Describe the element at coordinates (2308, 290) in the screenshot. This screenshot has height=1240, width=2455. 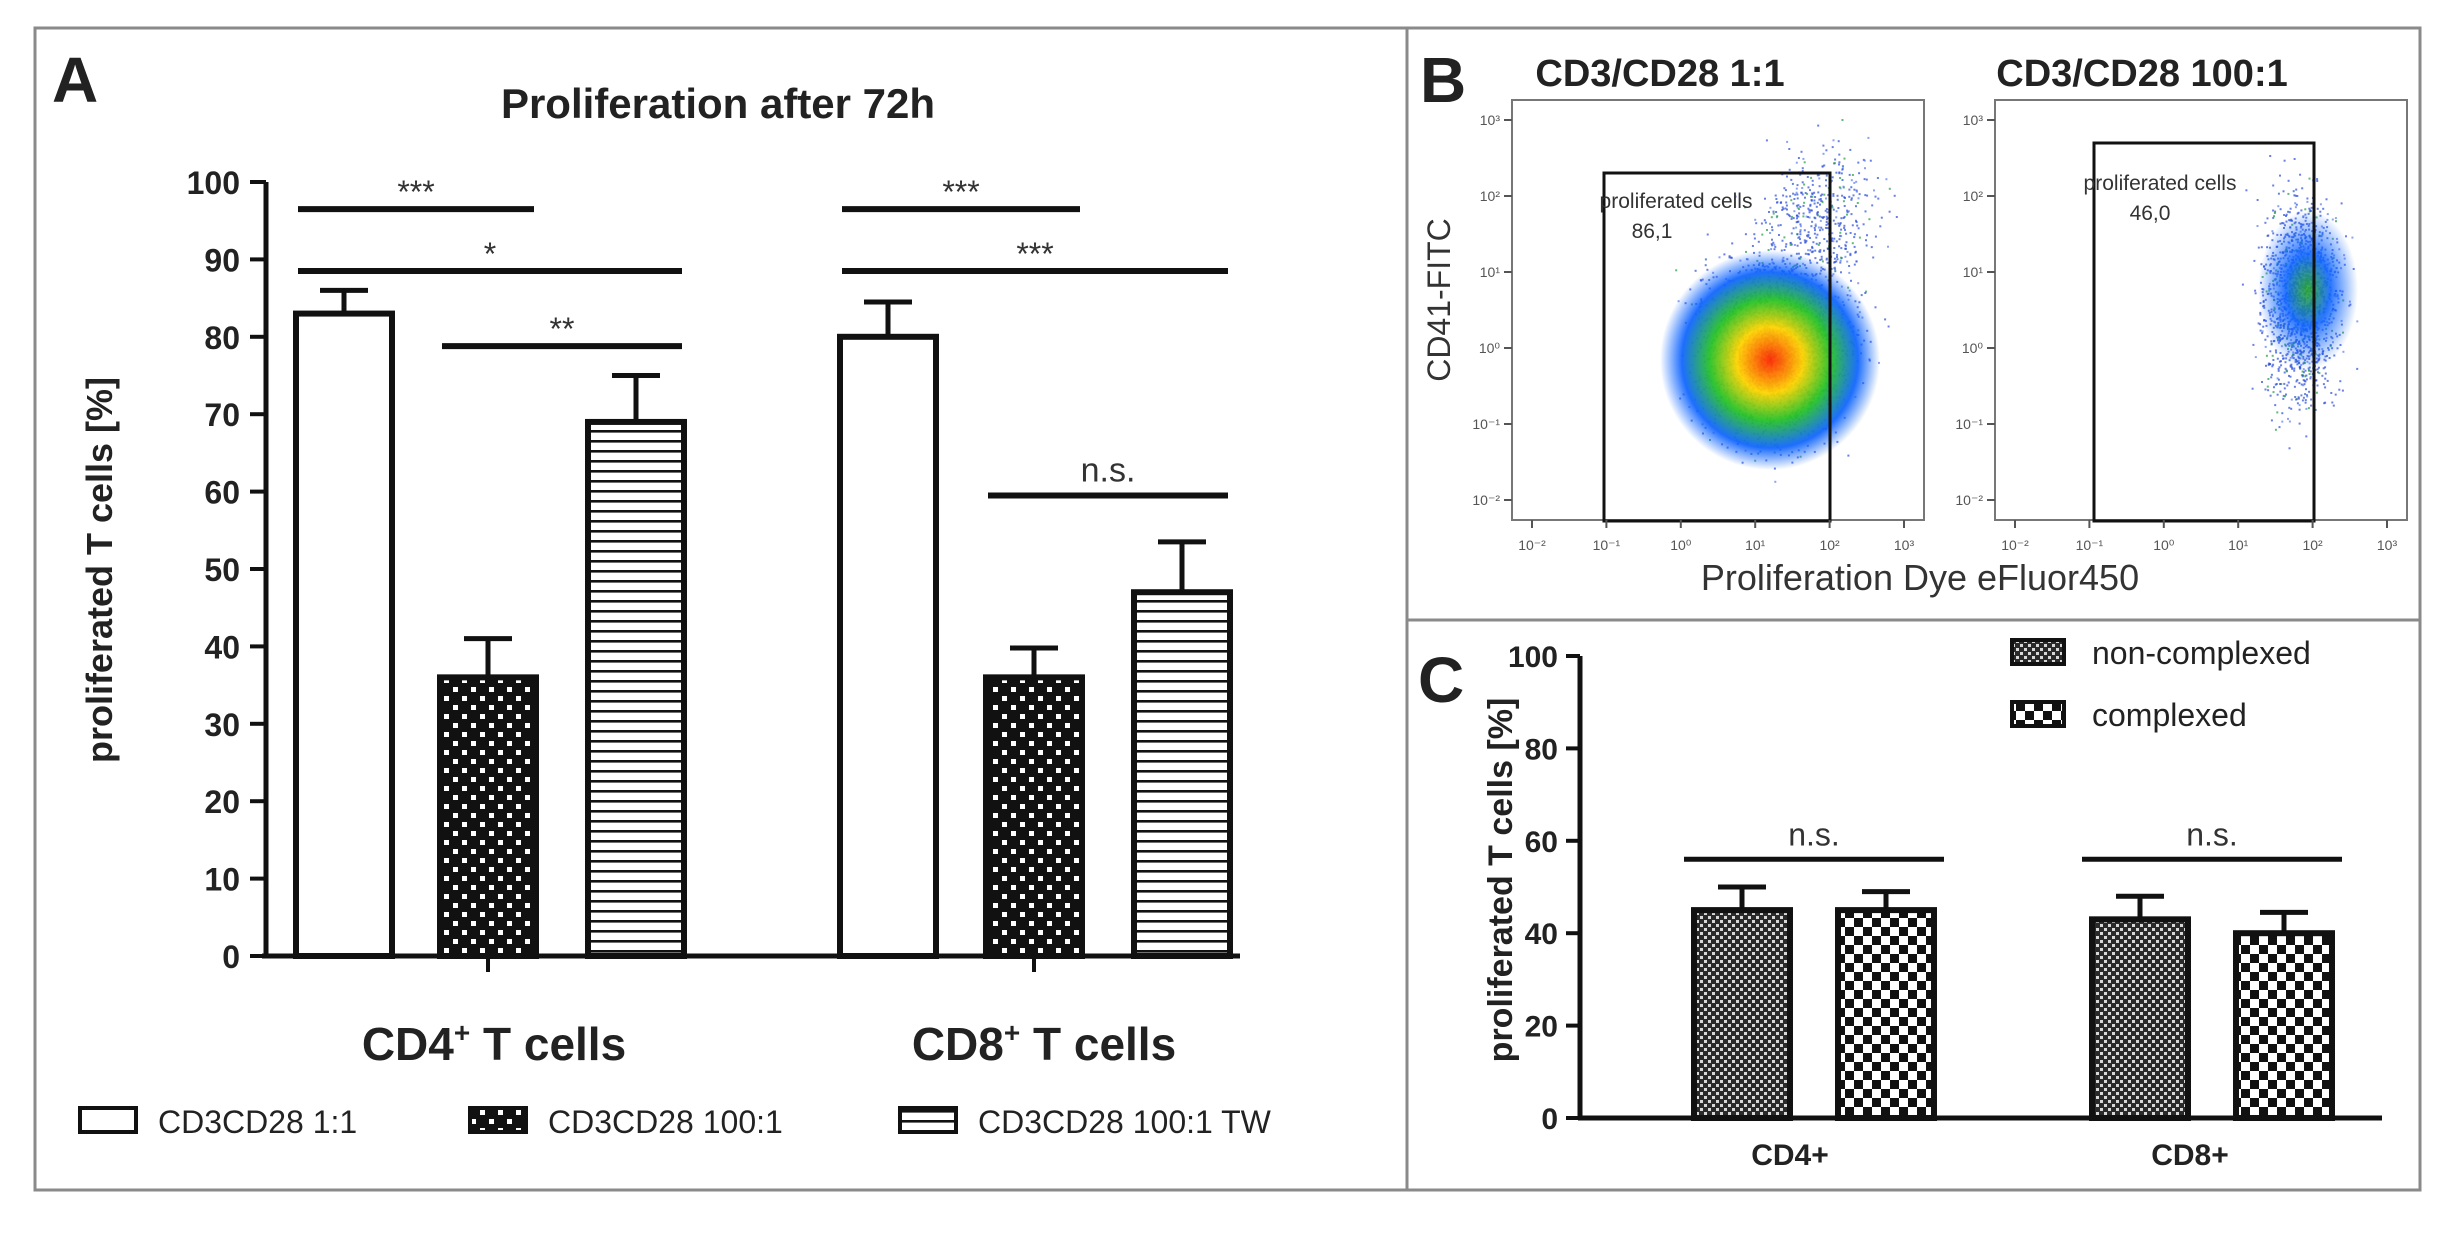
I see `flow-plot-2-density` at that location.